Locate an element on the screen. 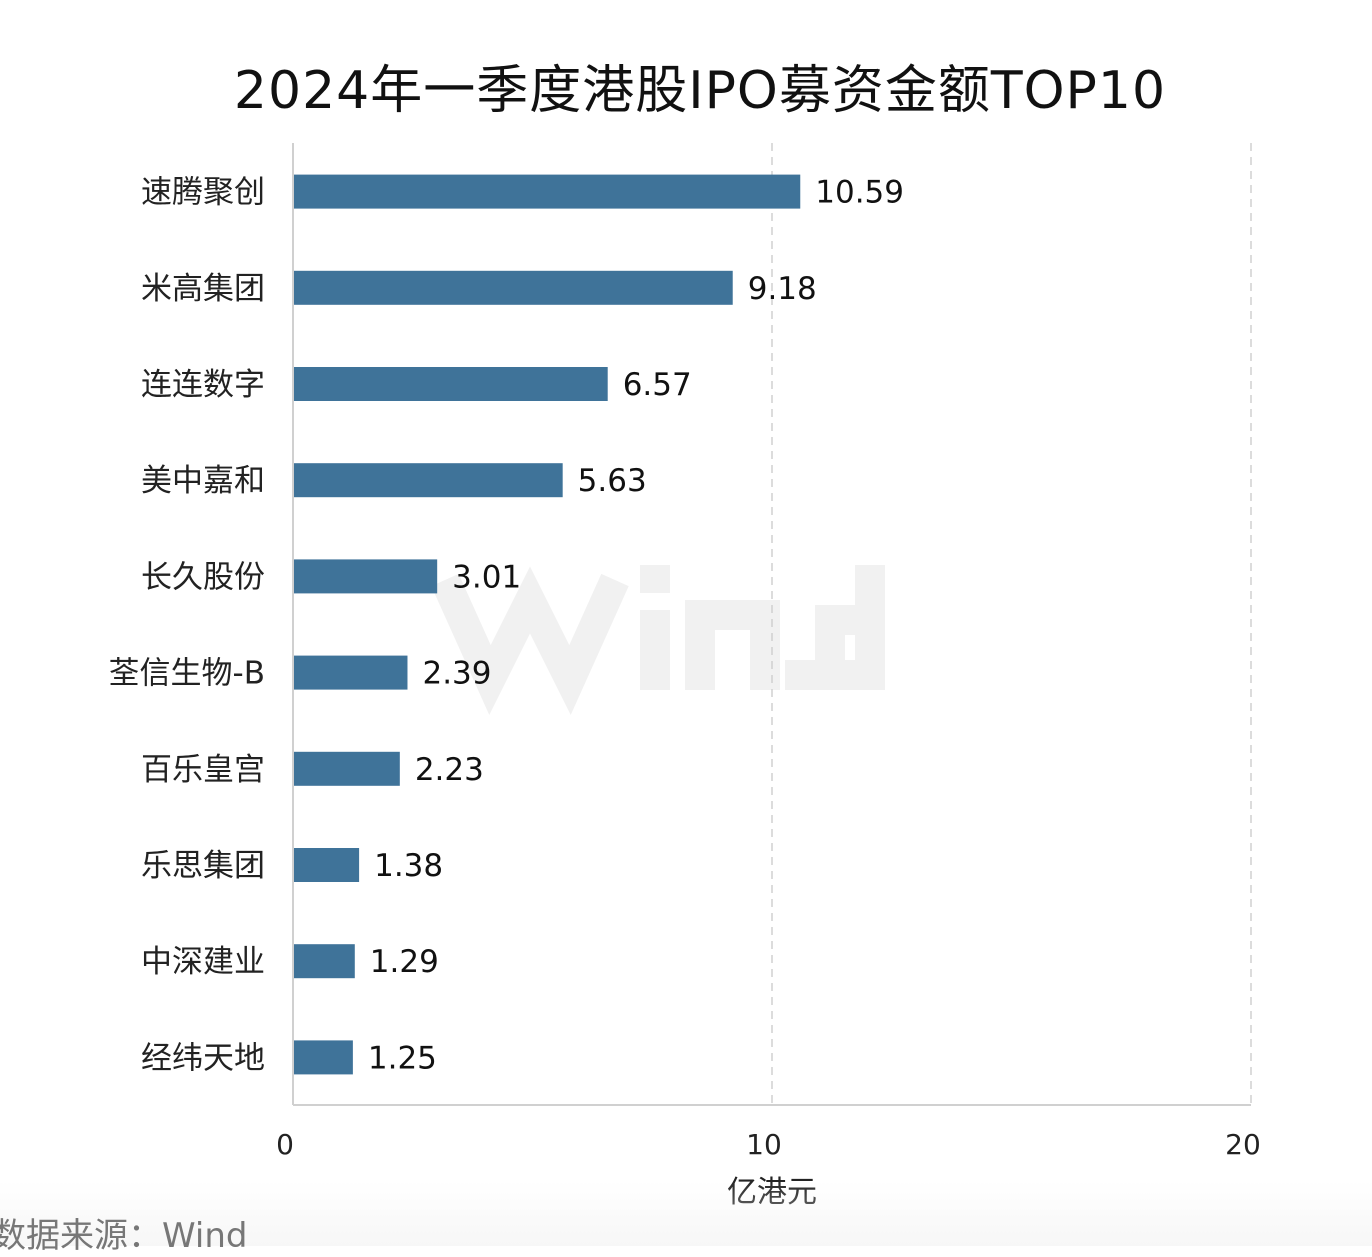  category-label: 美中嘉和 is located at coordinates (203, 481).